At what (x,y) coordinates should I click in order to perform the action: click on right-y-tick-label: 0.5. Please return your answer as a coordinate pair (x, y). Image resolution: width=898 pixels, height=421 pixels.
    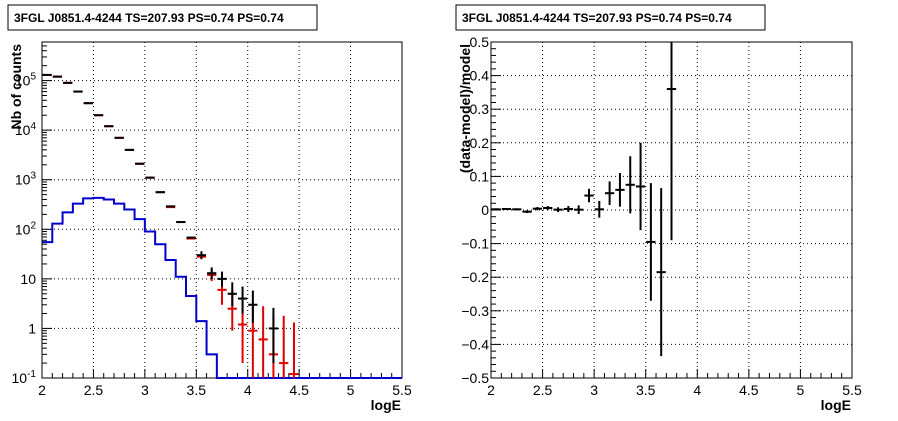
    Looking at the image, I should click on (480, 42).